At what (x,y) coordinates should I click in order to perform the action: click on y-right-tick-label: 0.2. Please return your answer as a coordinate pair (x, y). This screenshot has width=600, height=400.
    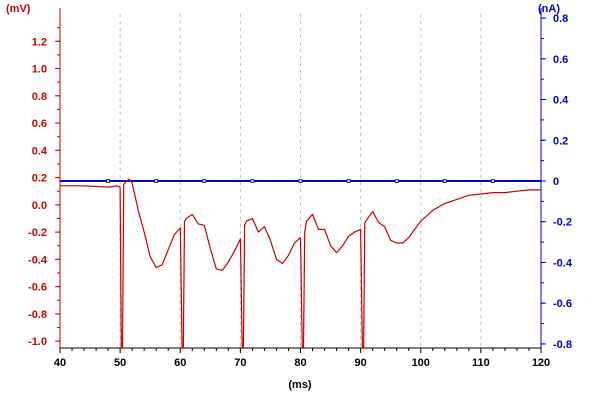
    Looking at the image, I should click on (560, 141).